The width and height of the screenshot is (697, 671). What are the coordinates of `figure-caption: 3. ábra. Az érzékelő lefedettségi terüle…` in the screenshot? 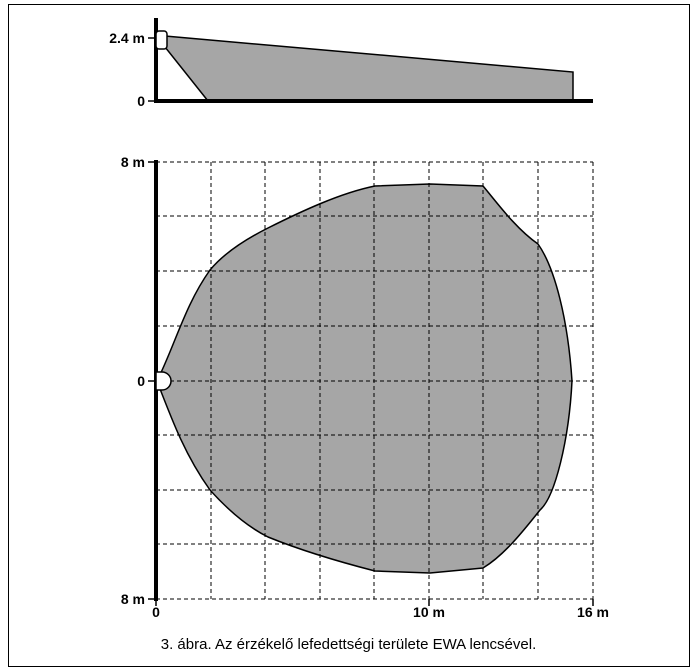 It's located at (348, 644).